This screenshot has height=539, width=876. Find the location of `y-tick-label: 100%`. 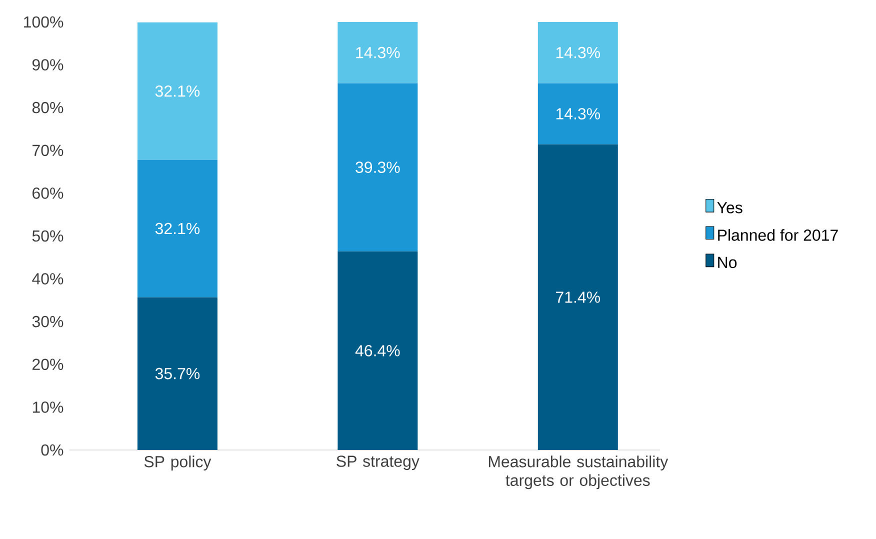

y-tick-label: 100% is located at coordinates (44, 22).